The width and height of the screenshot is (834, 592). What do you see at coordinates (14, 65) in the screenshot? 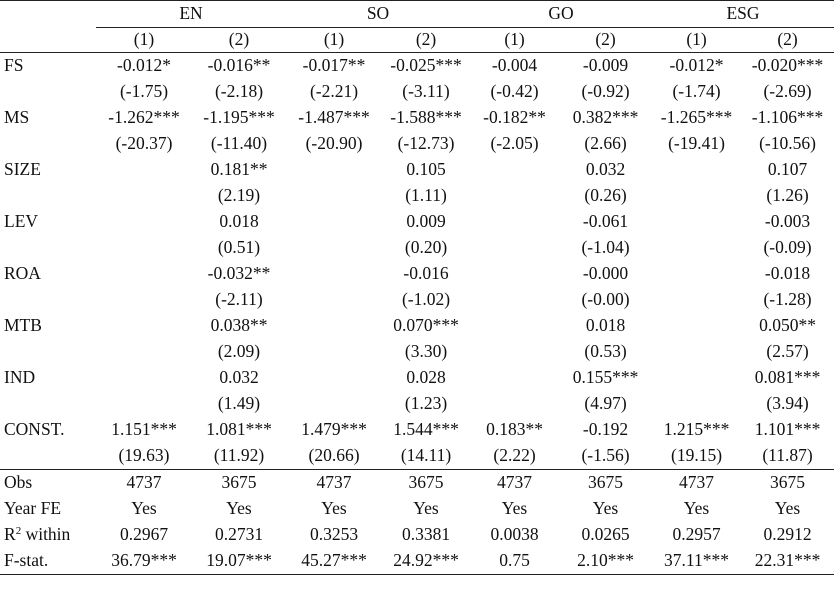
I see `row-label: FS` at bounding box center [14, 65].